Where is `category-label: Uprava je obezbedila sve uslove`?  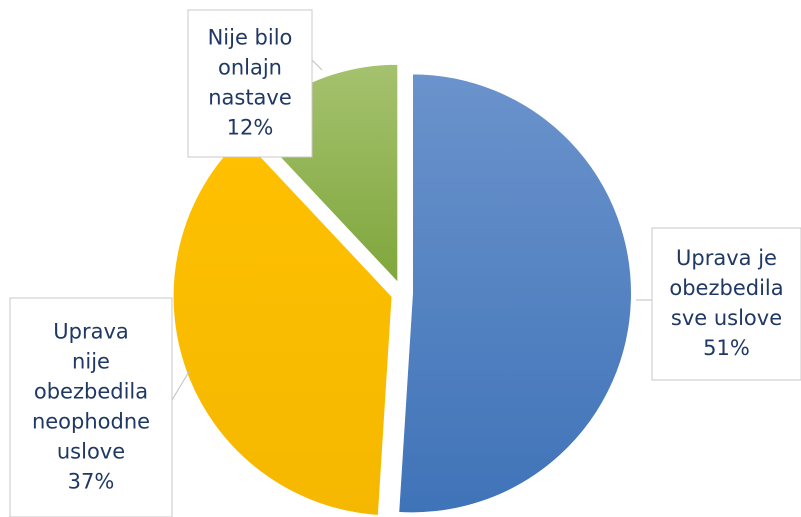 category-label: Uprava je obezbedila sve uslove is located at coordinates (726, 288).